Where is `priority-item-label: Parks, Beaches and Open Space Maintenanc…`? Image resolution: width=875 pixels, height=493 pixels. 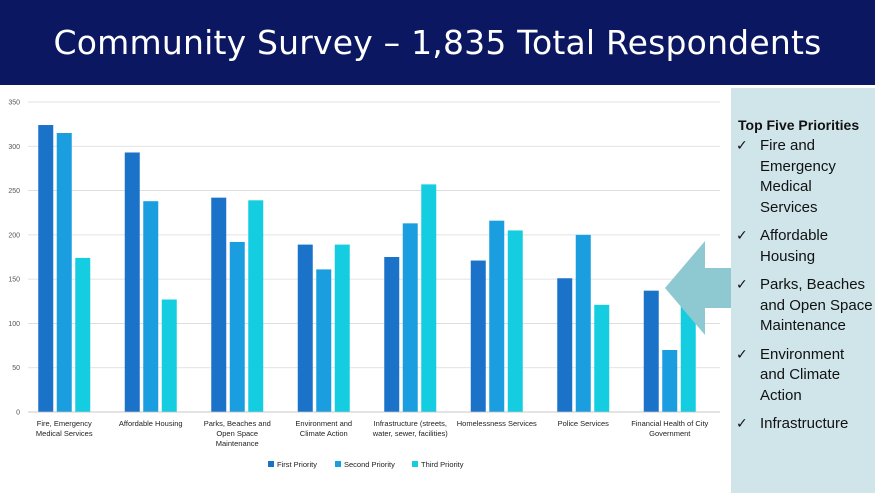 priority-item-label: Parks, Beaches and Open Space Maintenanc… is located at coordinates (816, 305).